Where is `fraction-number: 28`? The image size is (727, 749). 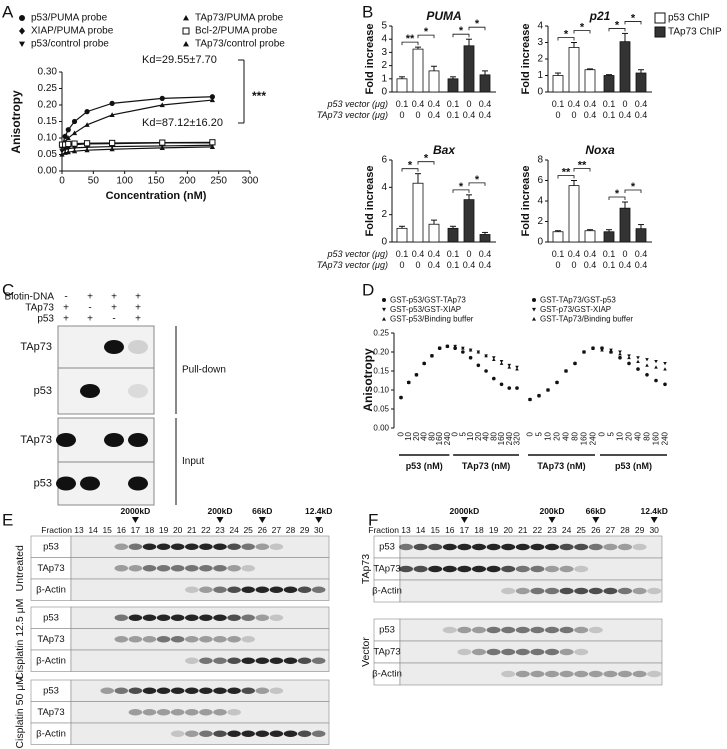 fraction-number: 28 is located at coordinates (291, 530).